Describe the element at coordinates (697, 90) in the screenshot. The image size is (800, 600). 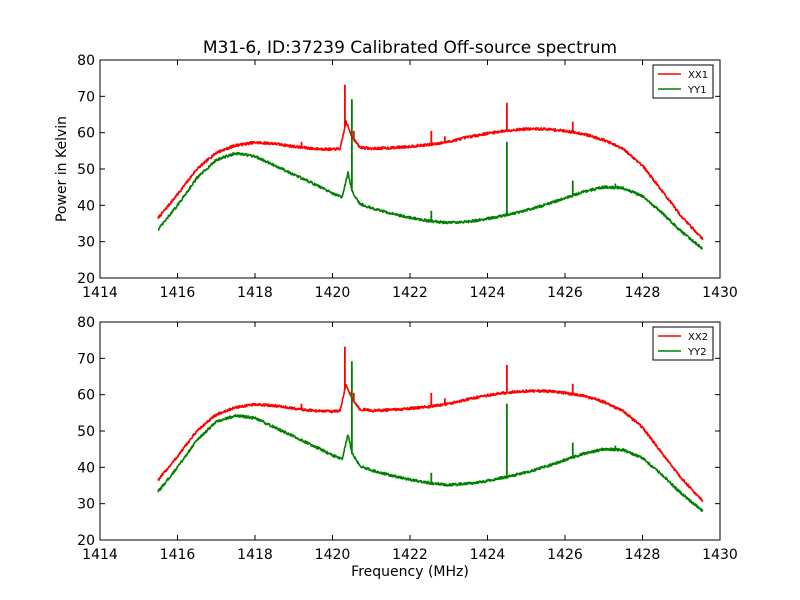
I see `legend-label-YY1: YY1` at that location.